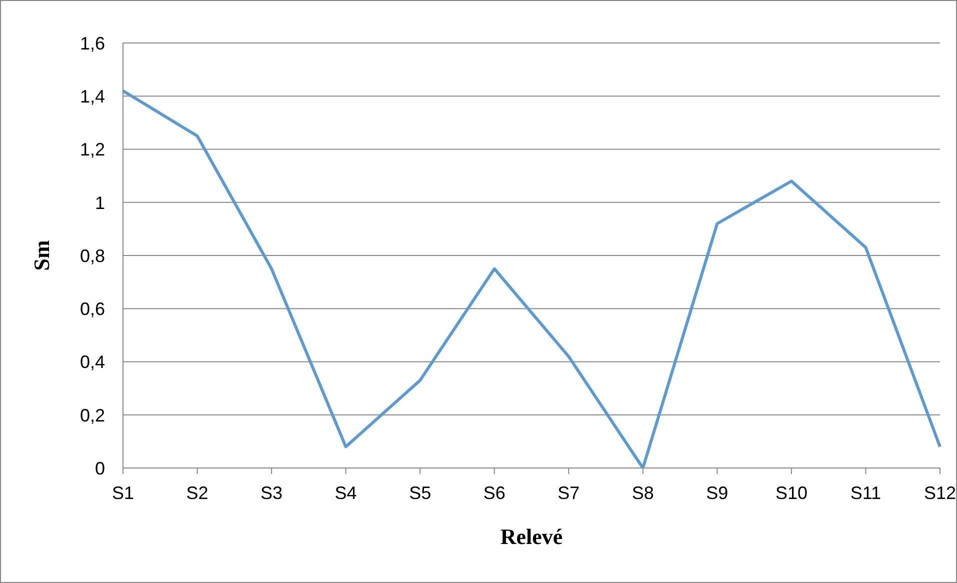 The width and height of the screenshot is (957, 583). What do you see at coordinates (345, 492) in the screenshot?
I see `x-tick-label: S4` at bounding box center [345, 492].